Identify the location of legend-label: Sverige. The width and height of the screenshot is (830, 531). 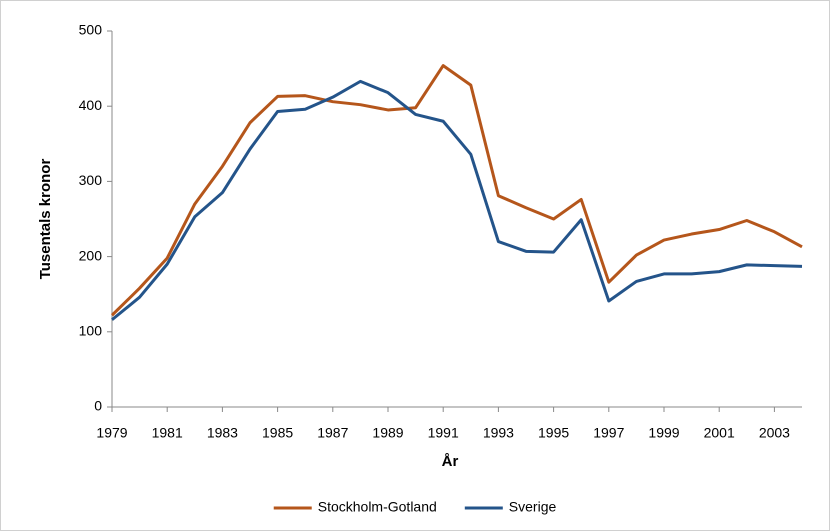
(533, 507).